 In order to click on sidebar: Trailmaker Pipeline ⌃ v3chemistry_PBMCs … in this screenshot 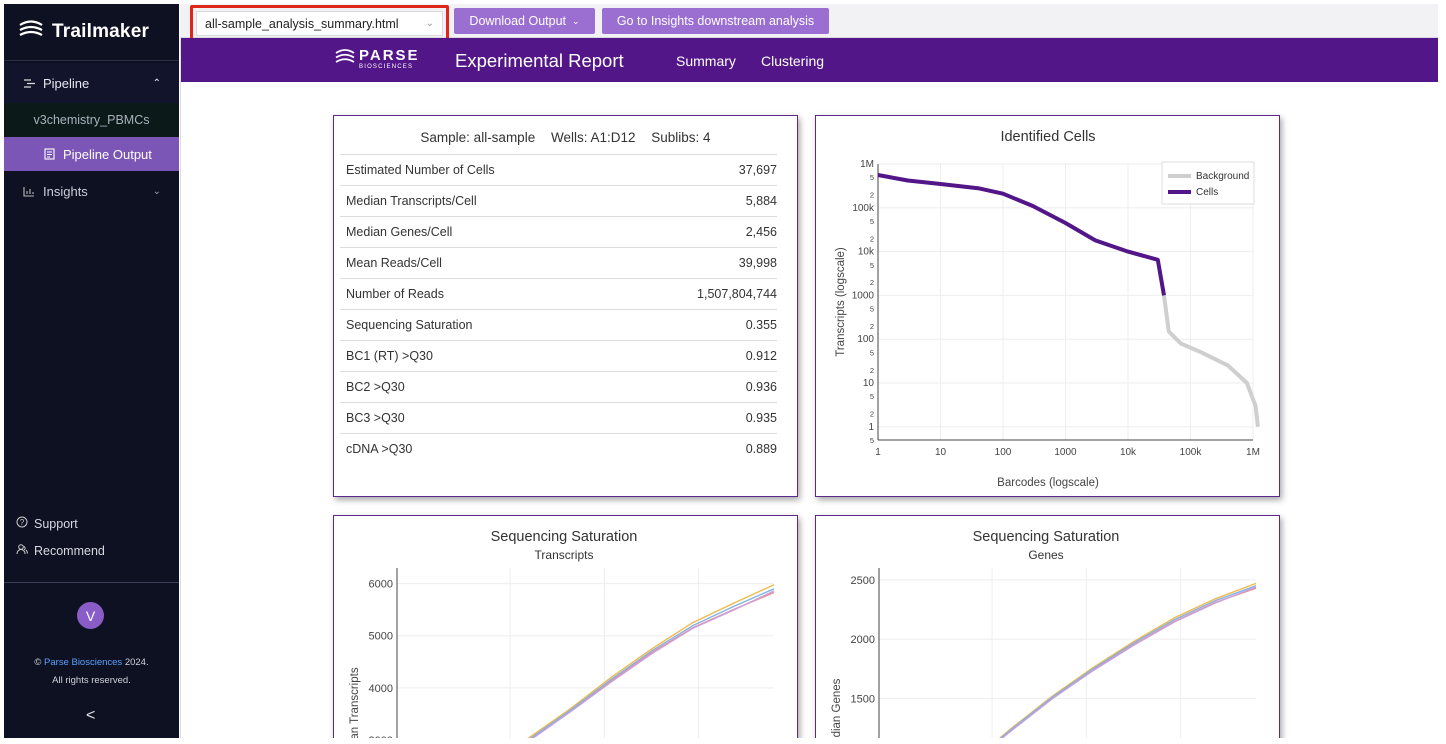, I will do `click(91, 371)`.